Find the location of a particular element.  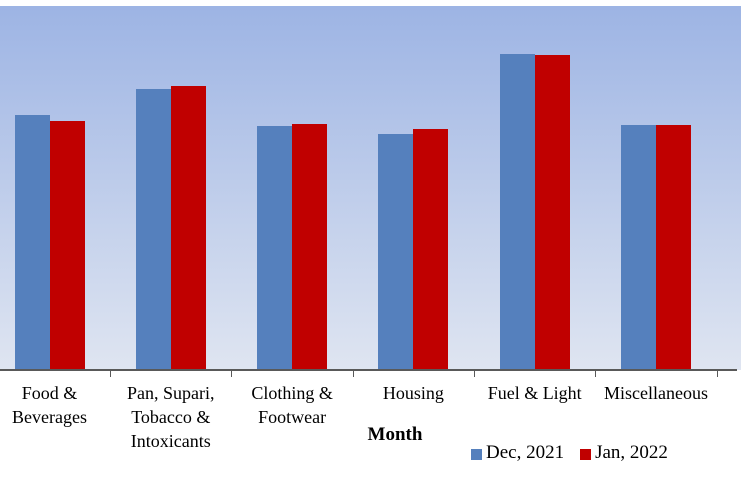

legend-swatch-jan-2022 is located at coordinates (586, 454).